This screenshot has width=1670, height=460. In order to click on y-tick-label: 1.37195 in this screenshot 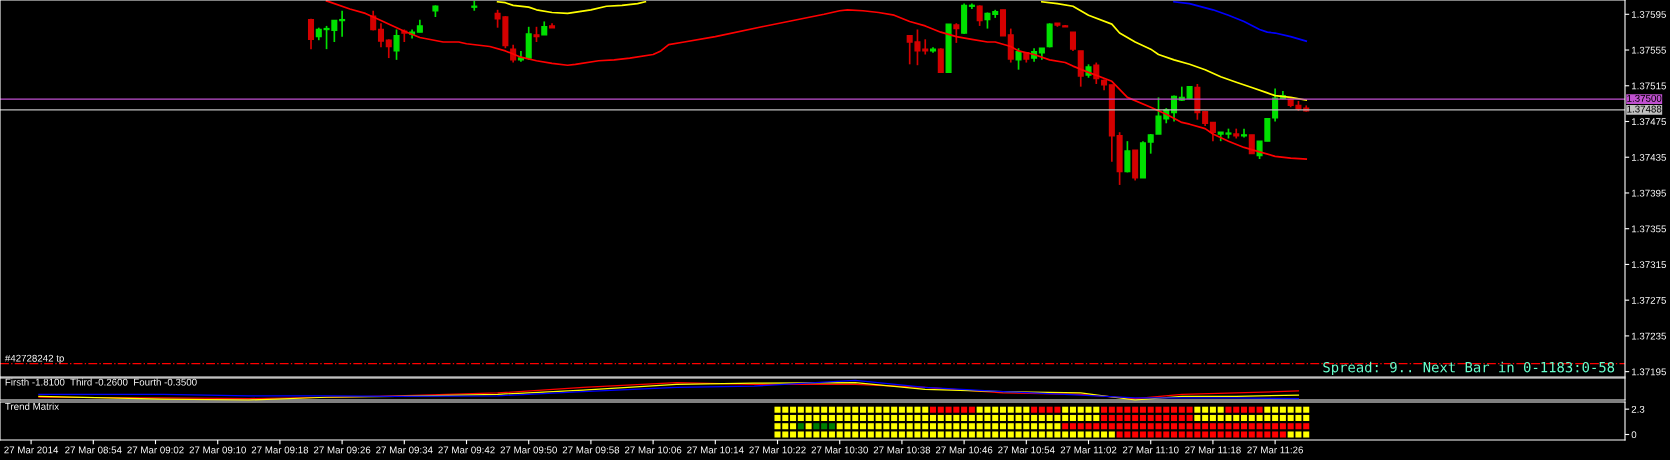, I will do `click(1648, 372)`.